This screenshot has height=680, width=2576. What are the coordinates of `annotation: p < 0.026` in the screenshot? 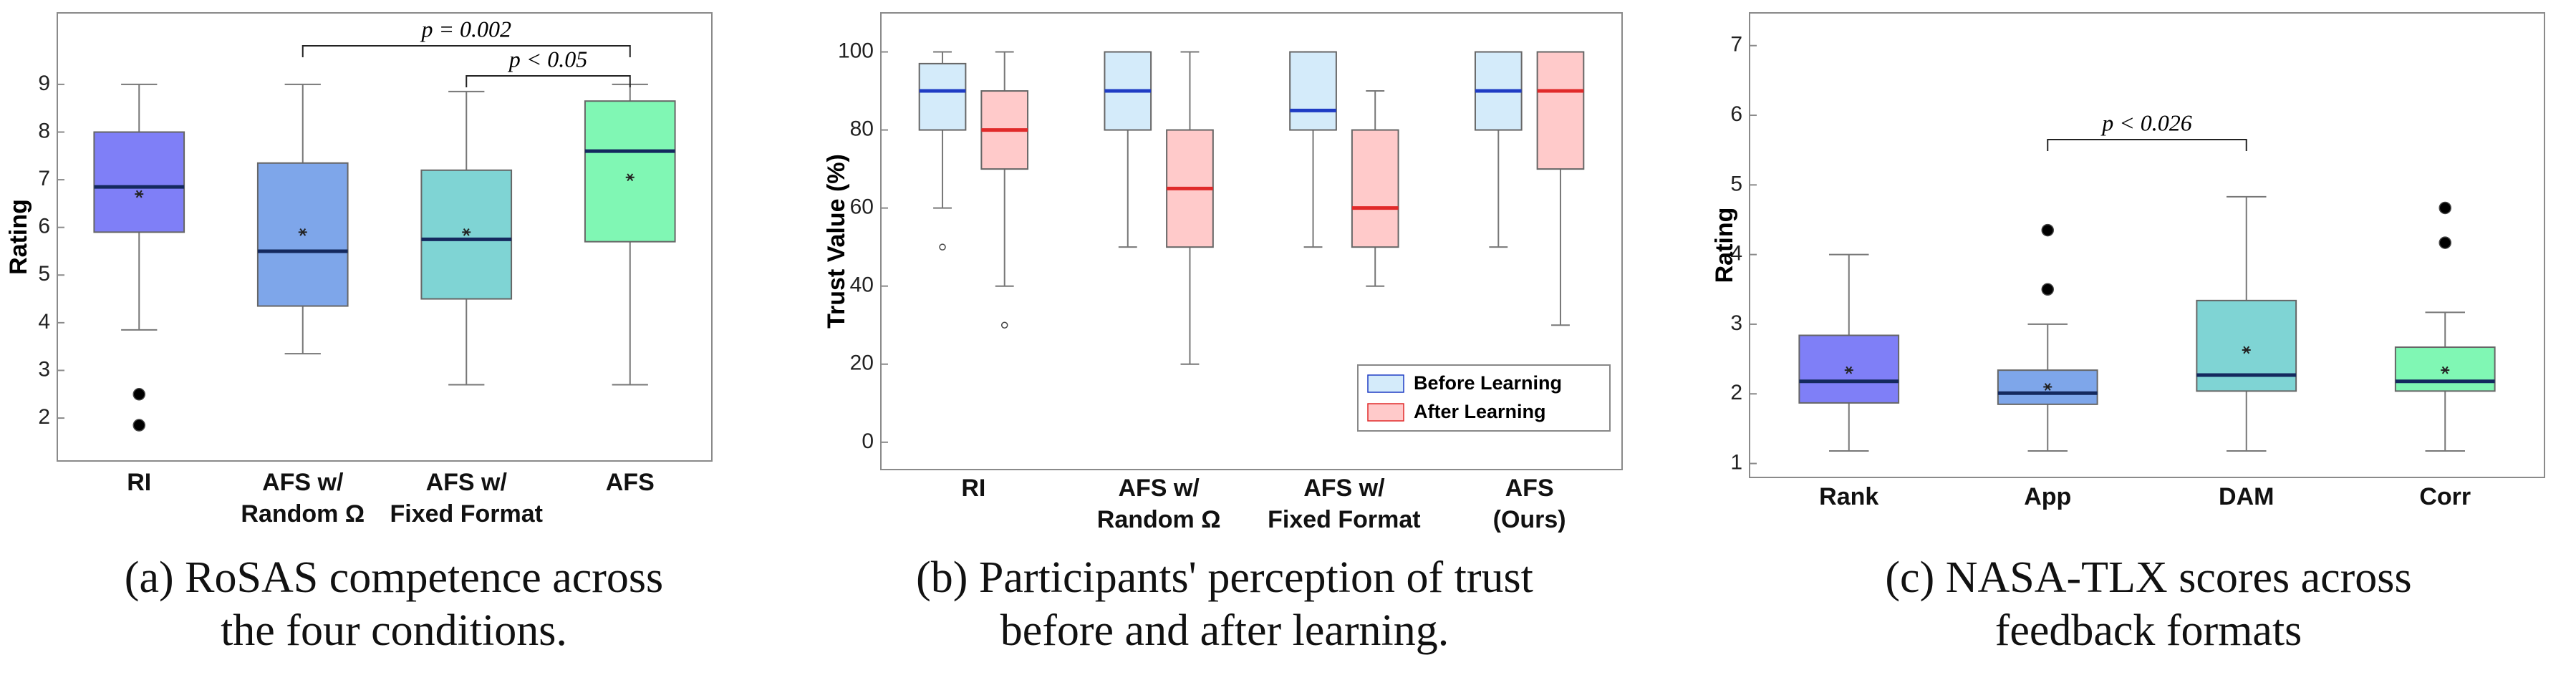 It's located at (2146, 122).